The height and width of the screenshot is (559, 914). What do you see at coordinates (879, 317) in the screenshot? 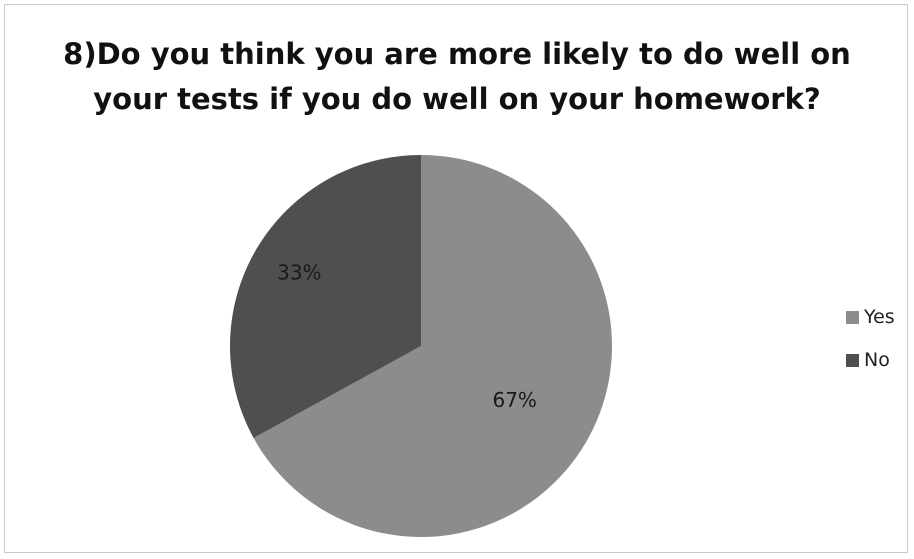
I see `legend-label-yes: Yes` at bounding box center [879, 317].